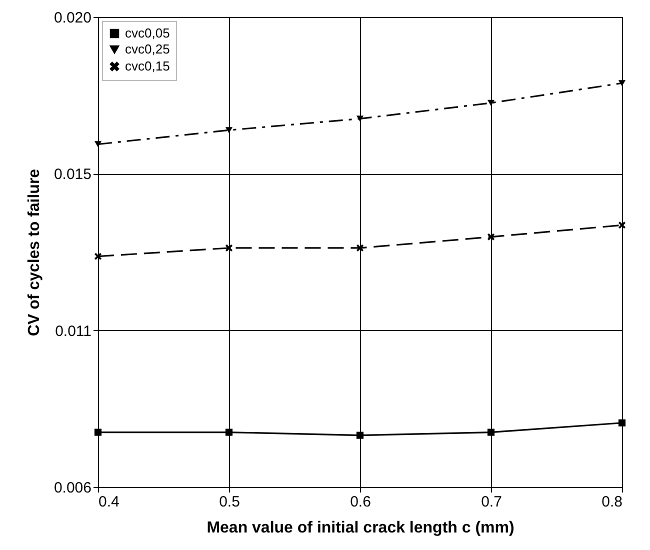 The width and height of the screenshot is (650, 550). I want to click on x-tick-label: 0.8, so click(612, 502).